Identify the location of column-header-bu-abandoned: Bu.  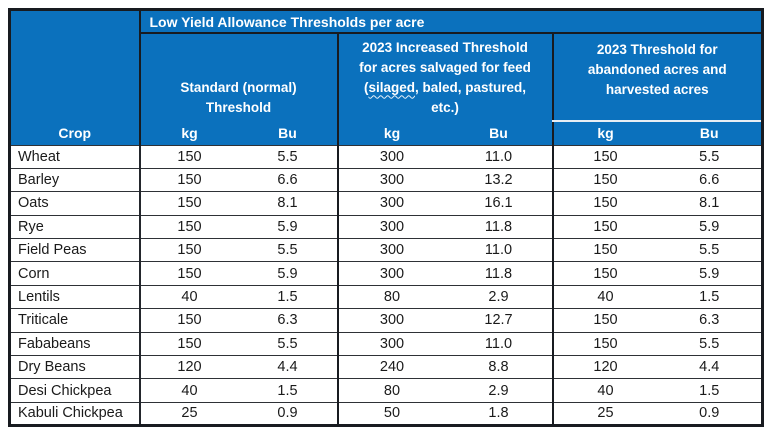
(710, 133).